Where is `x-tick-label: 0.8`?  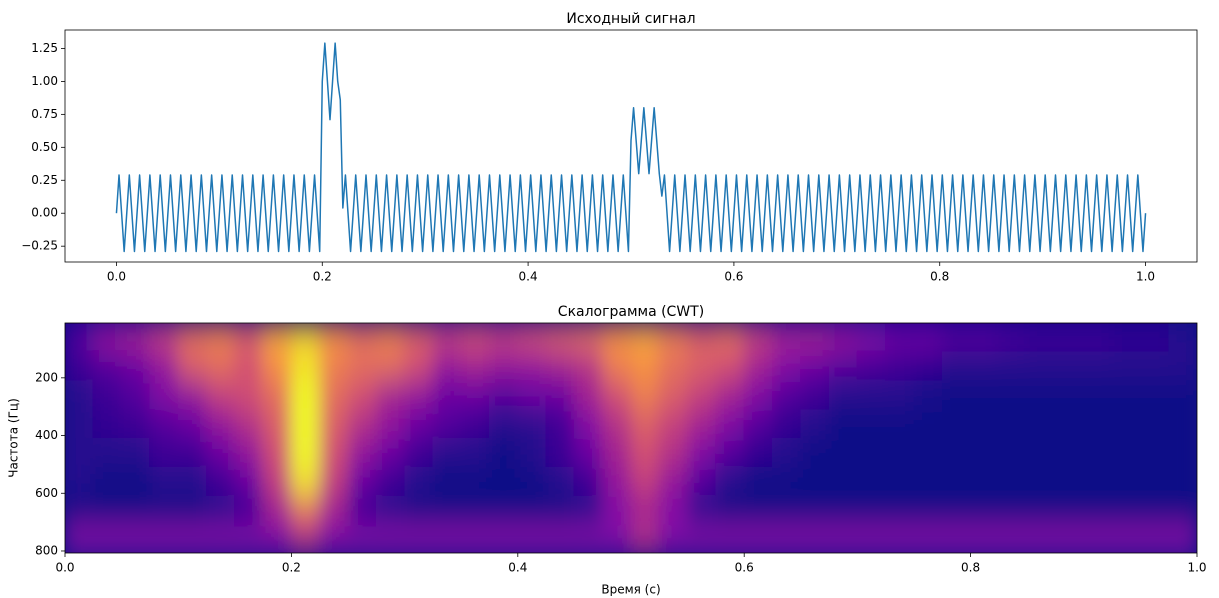 x-tick-label: 0.8 is located at coordinates (939, 277).